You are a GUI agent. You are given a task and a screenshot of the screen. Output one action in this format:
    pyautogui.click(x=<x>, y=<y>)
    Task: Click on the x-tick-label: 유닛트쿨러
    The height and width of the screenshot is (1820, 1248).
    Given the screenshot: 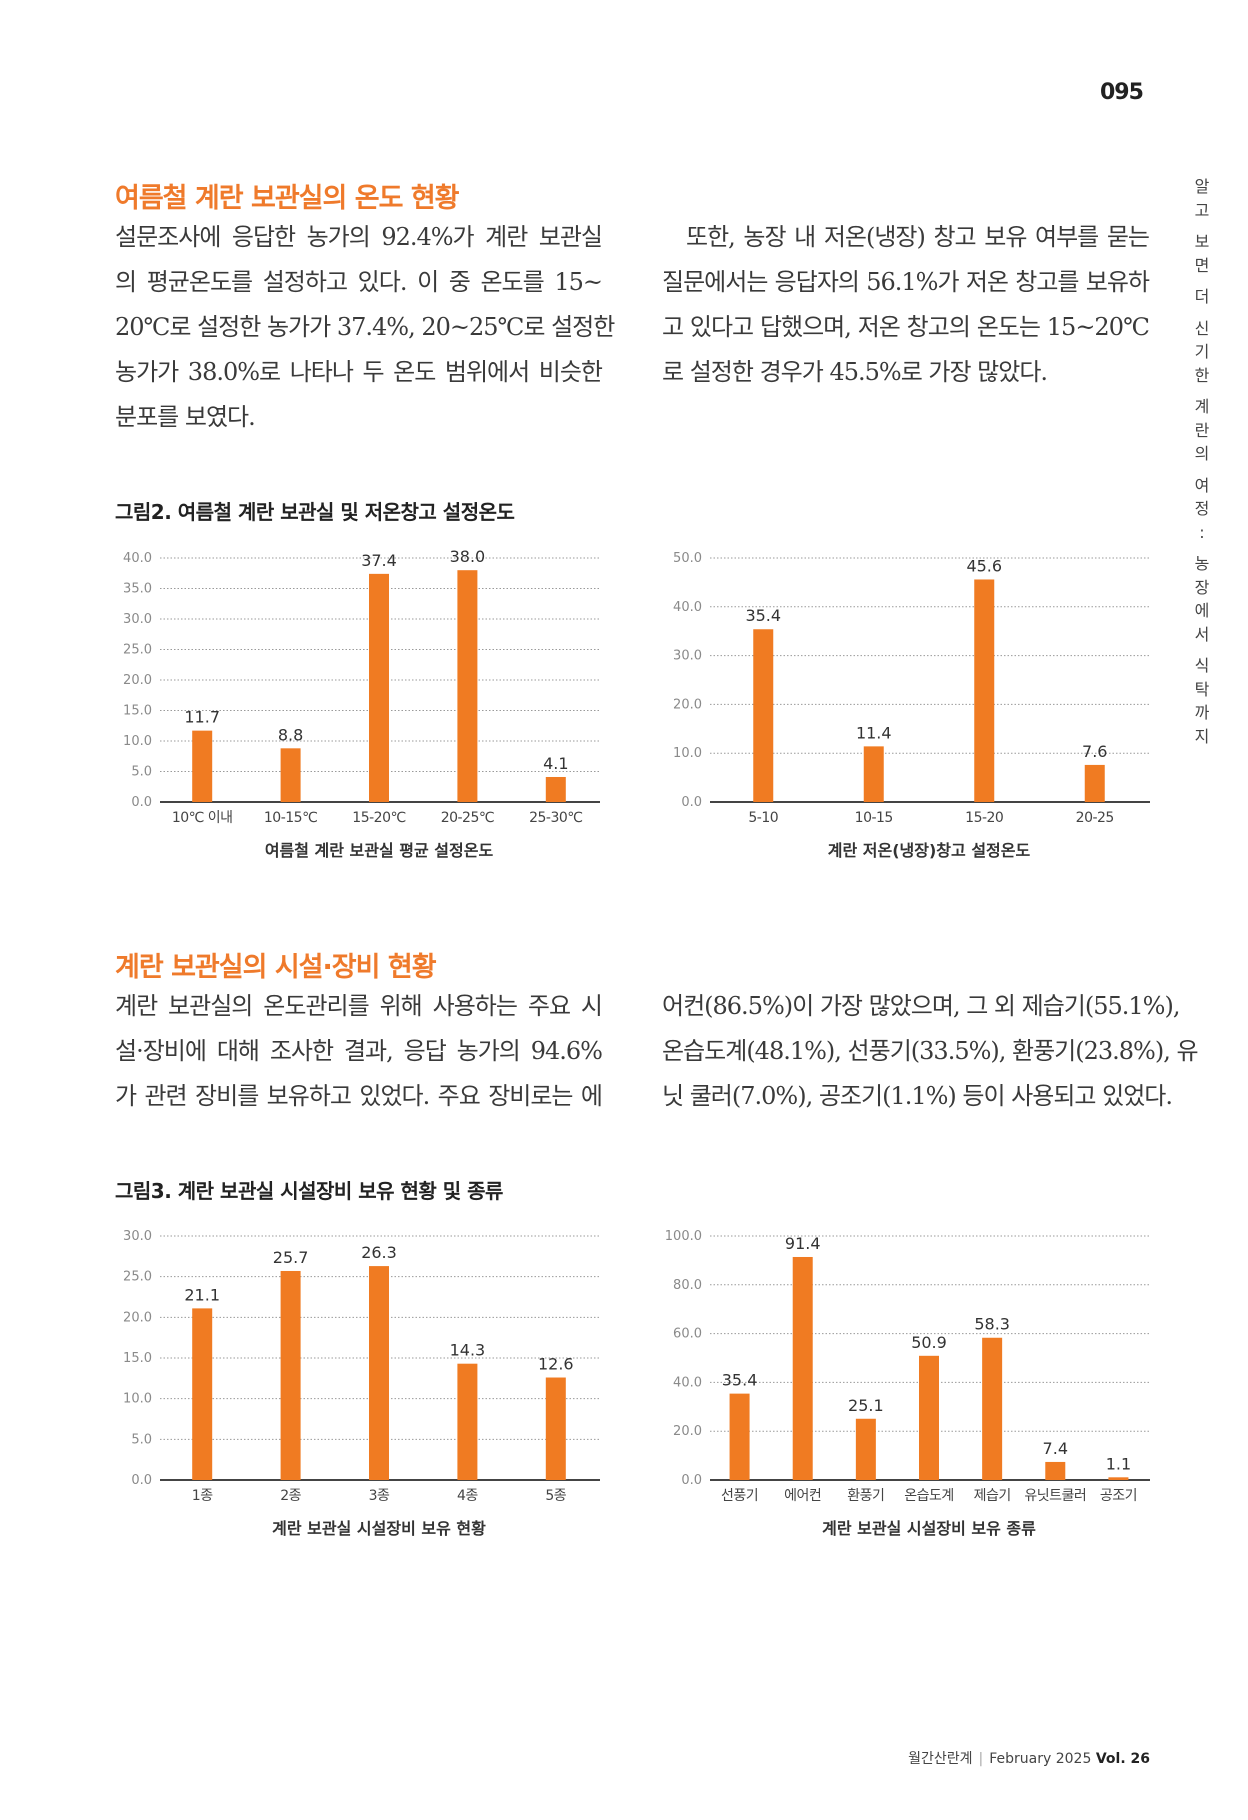 What is the action you would take?
    pyautogui.click(x=1055, y=1496)
    